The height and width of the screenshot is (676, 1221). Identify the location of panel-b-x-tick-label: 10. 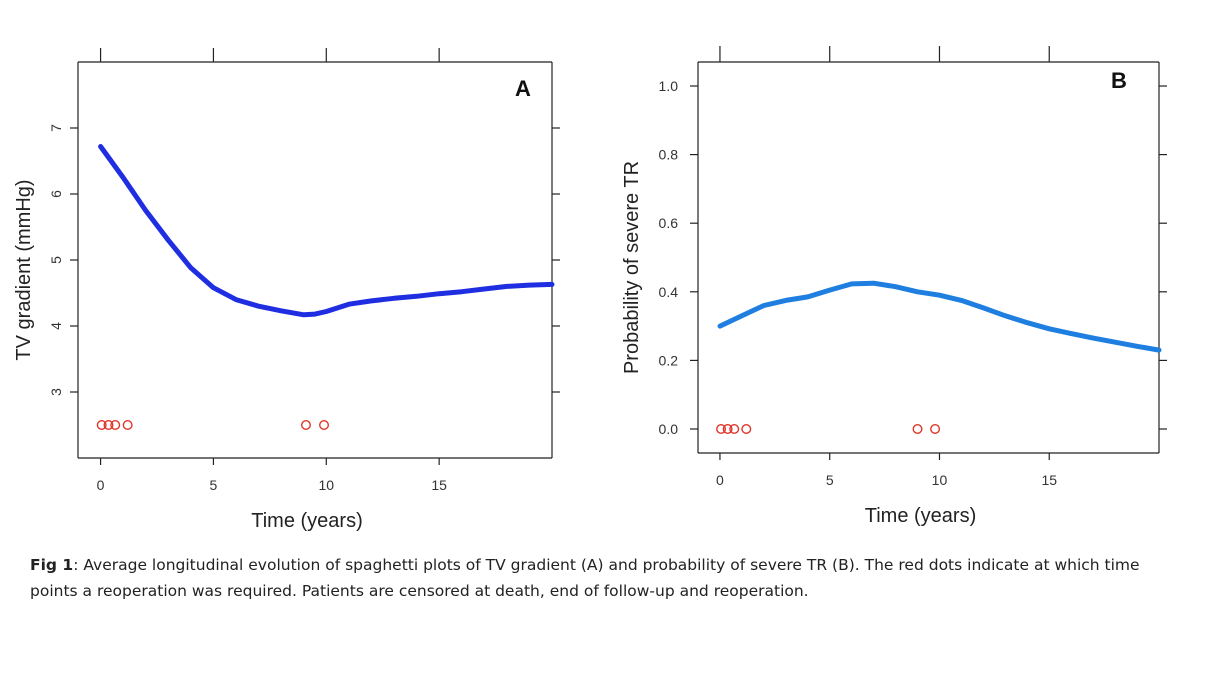
(940, 480).